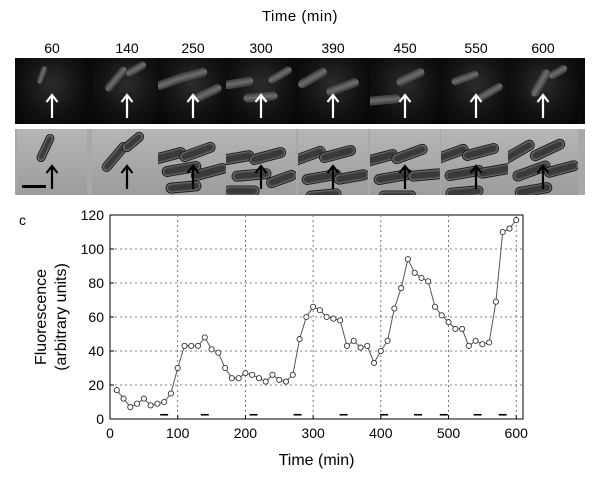 The height and width of the screenshot is (477, 600). I want to click on frame-time-label: 300, so click(261, 48).